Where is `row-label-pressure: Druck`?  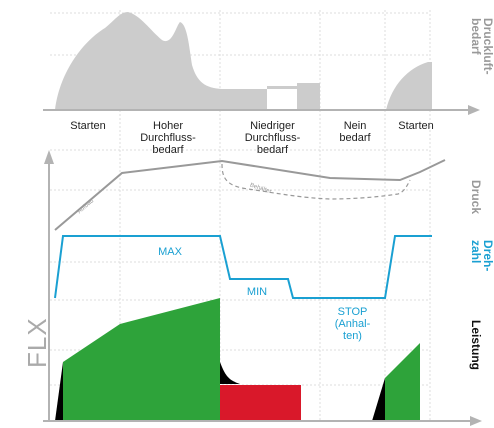
row-label-pressure: Druck is located at coordinates (476, 197).